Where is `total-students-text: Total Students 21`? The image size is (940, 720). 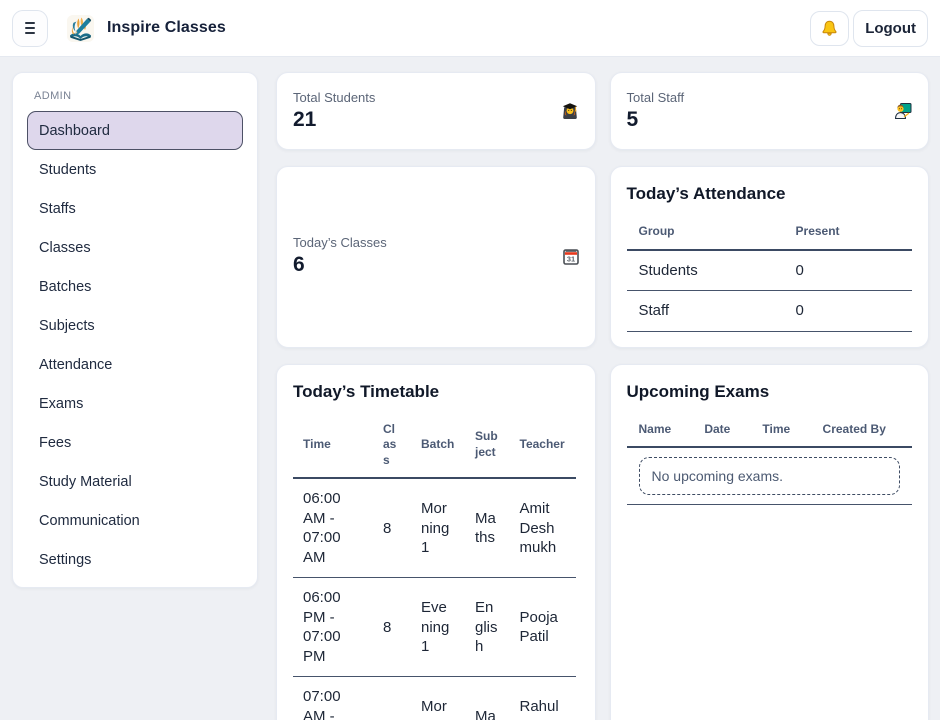
total-students-text: Total Students 21 is located at coordinates (334, 111).